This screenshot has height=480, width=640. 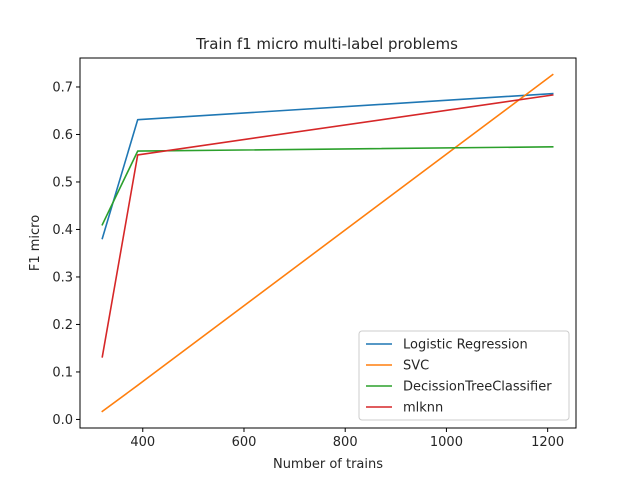 What do you see at coordinates (328, 464) in the screenshot?
I see `x-axis-title: Number of trains` at bounding box center [328, 464].